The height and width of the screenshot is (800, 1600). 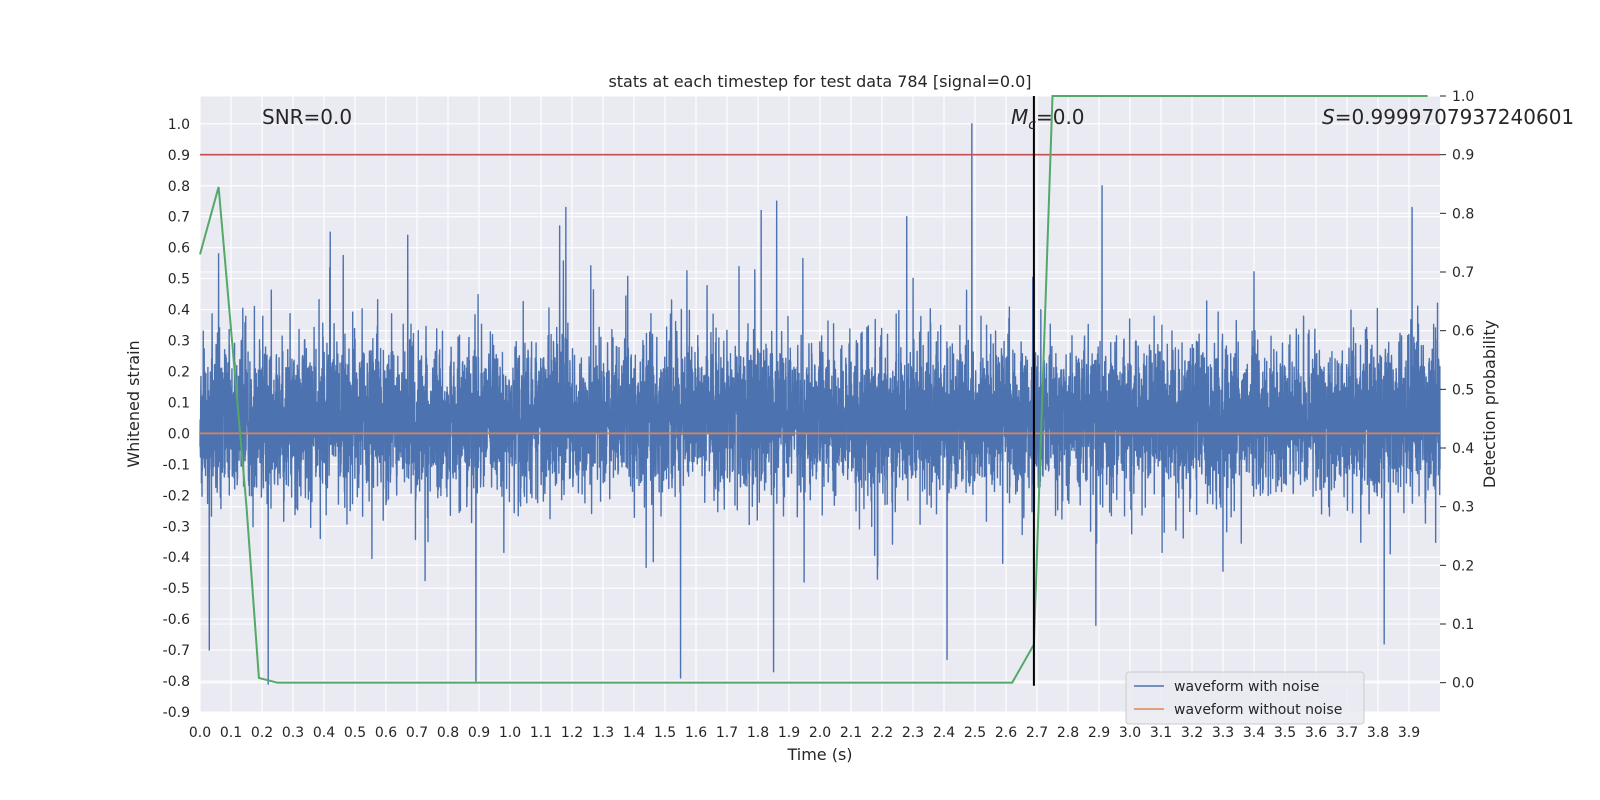 What do you see at coordinates (1489, 404) in the screenshot?
I see `y2-axis-label: Detection probability` at bounding box center [1489, 404].